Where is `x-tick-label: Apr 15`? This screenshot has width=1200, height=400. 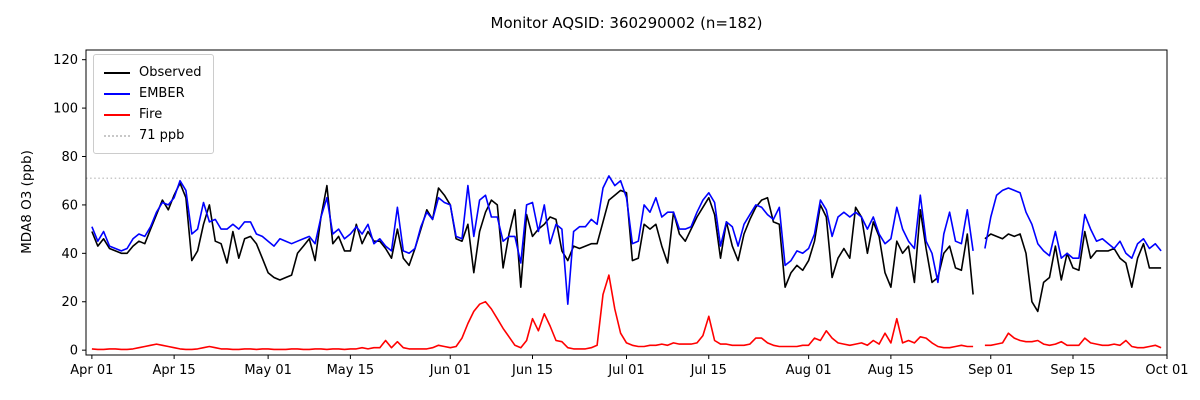 x-tick-label: Apr 15 is located at coordinates (174, 370).